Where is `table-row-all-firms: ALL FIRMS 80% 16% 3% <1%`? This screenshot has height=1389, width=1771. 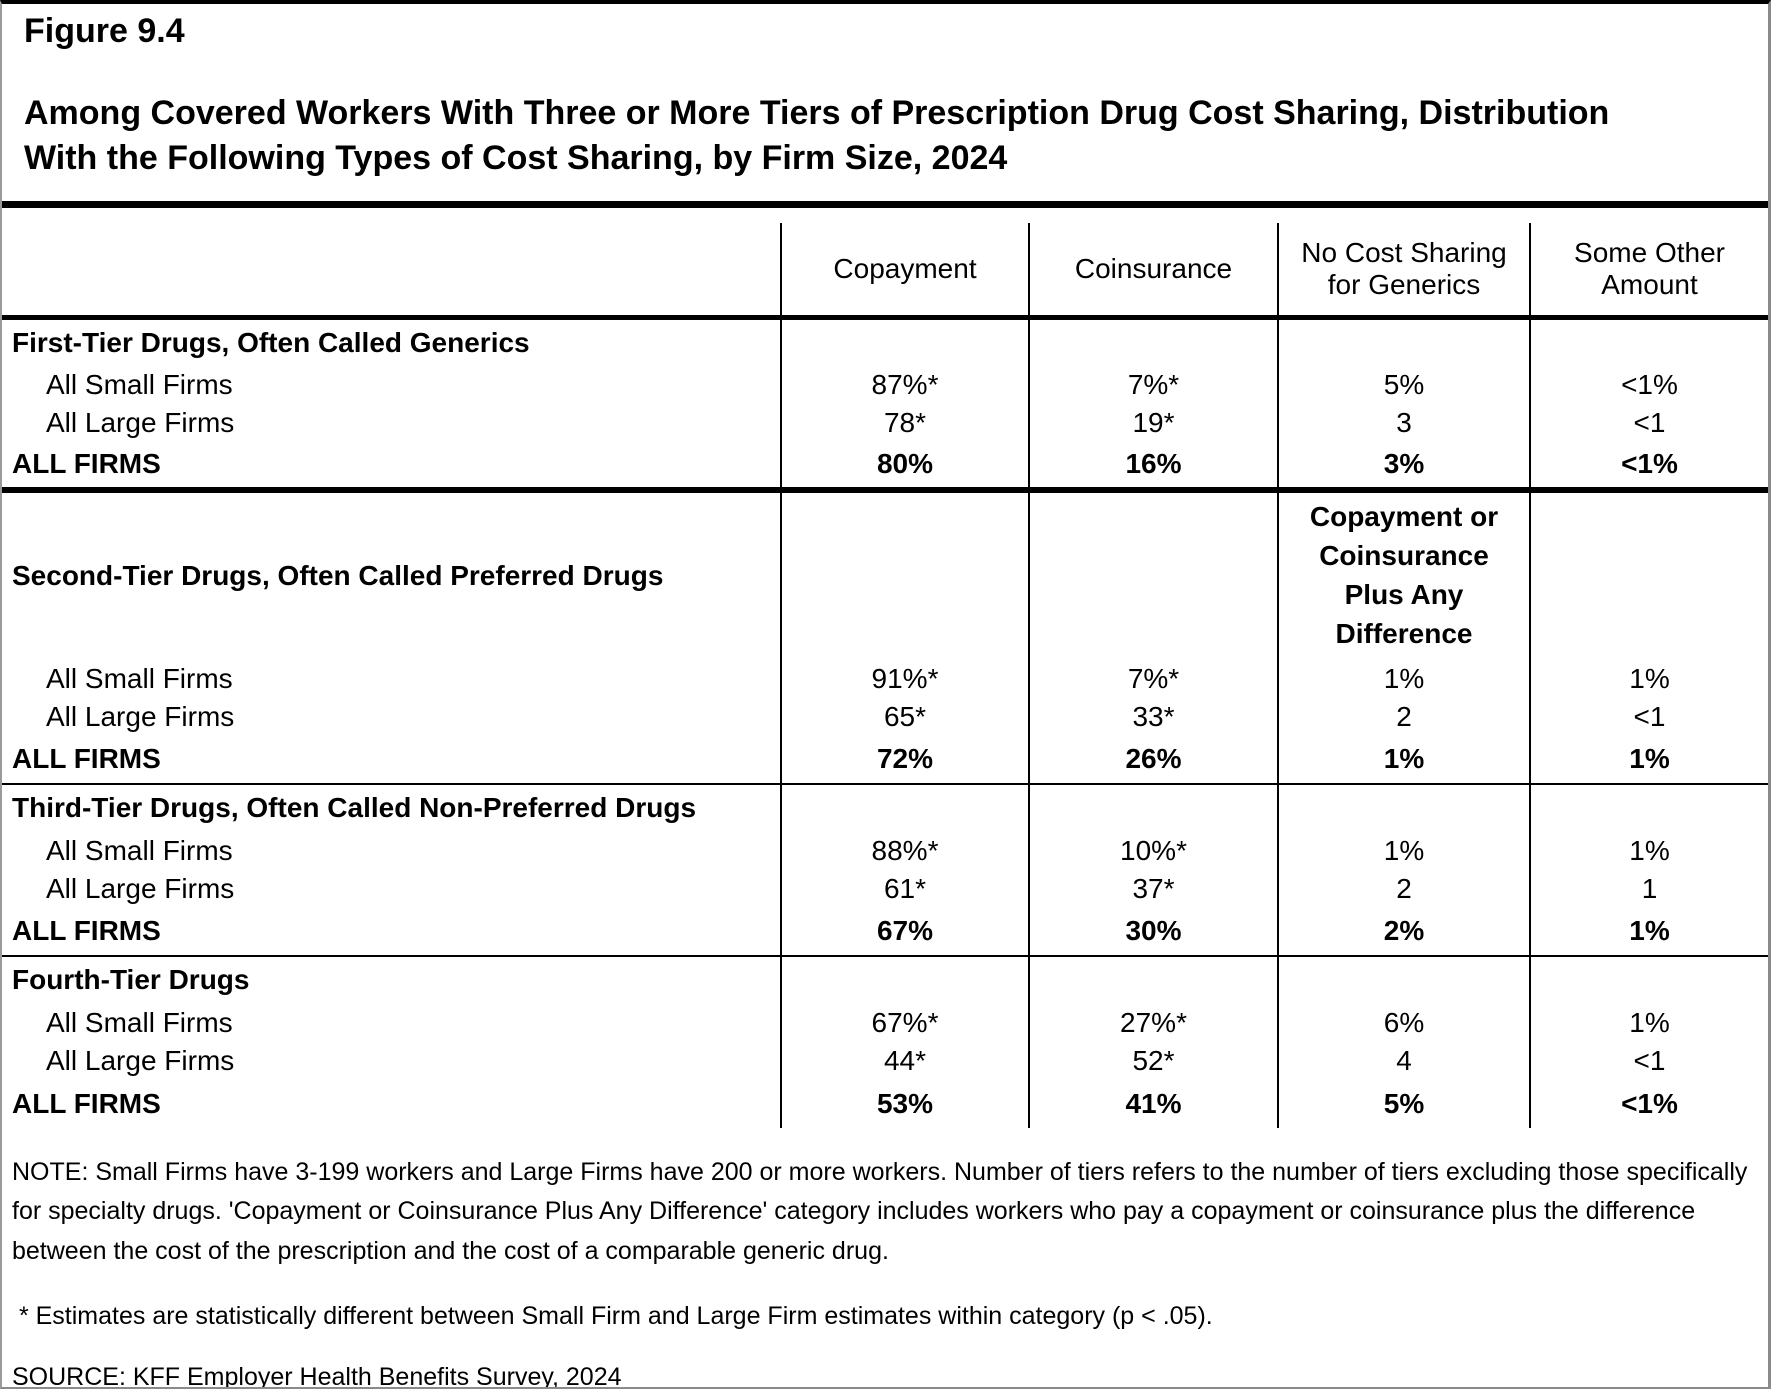 table-row-all-firms: ALL FIRMS 80% 16% 3% <1% is located at coordinates (885, 465).